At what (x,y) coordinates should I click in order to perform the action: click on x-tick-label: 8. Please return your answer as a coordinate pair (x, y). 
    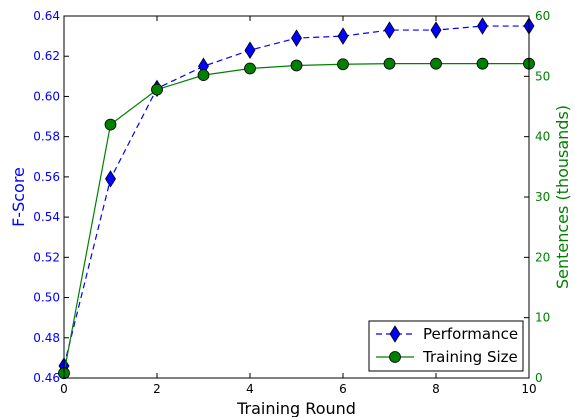
    Looking at the image, I should click on (436, 389).